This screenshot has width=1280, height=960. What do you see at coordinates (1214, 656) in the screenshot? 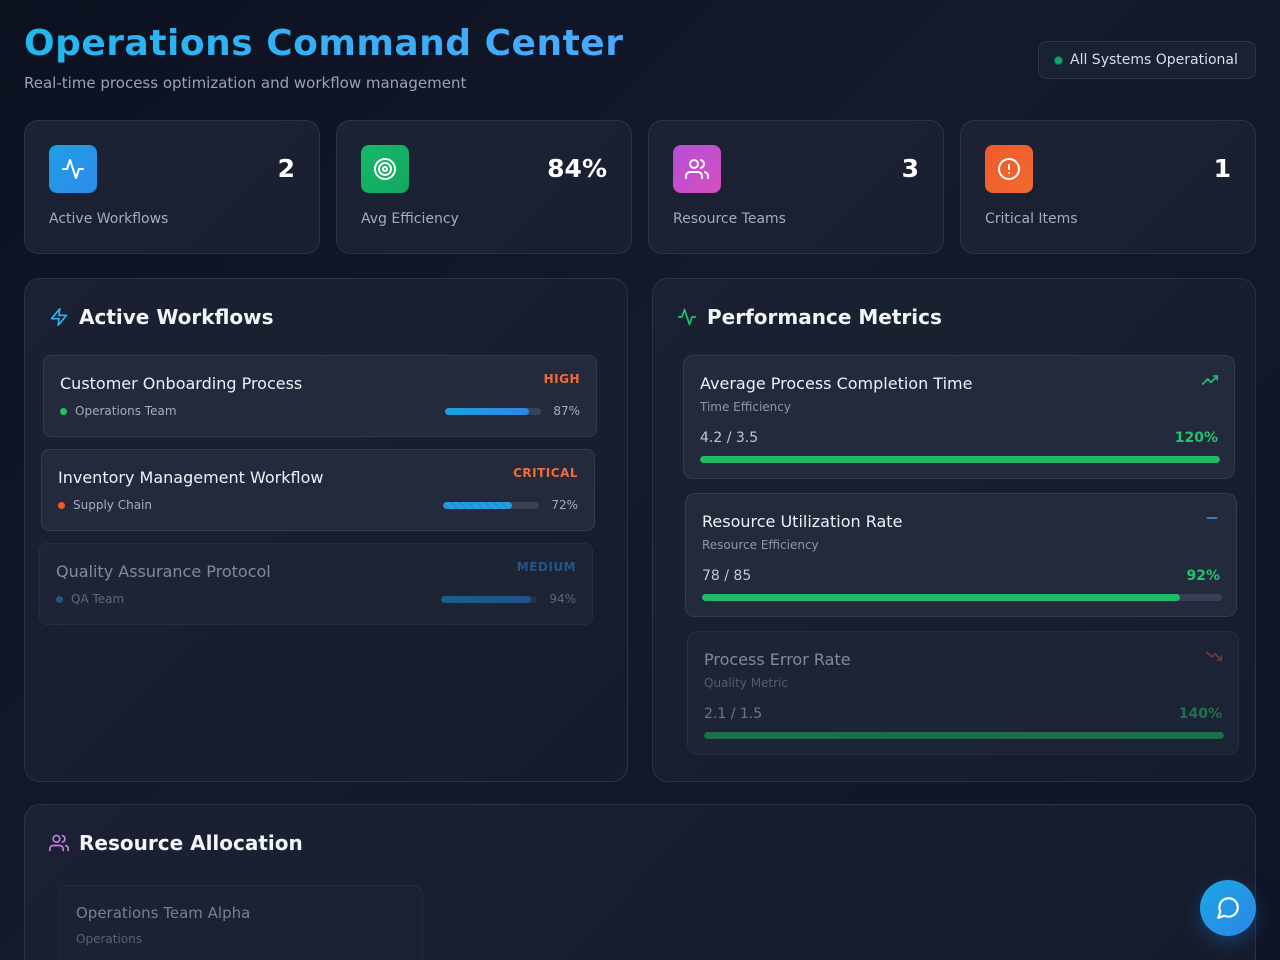
I see `trending-down-icon` at bounding box center [1214, 656].